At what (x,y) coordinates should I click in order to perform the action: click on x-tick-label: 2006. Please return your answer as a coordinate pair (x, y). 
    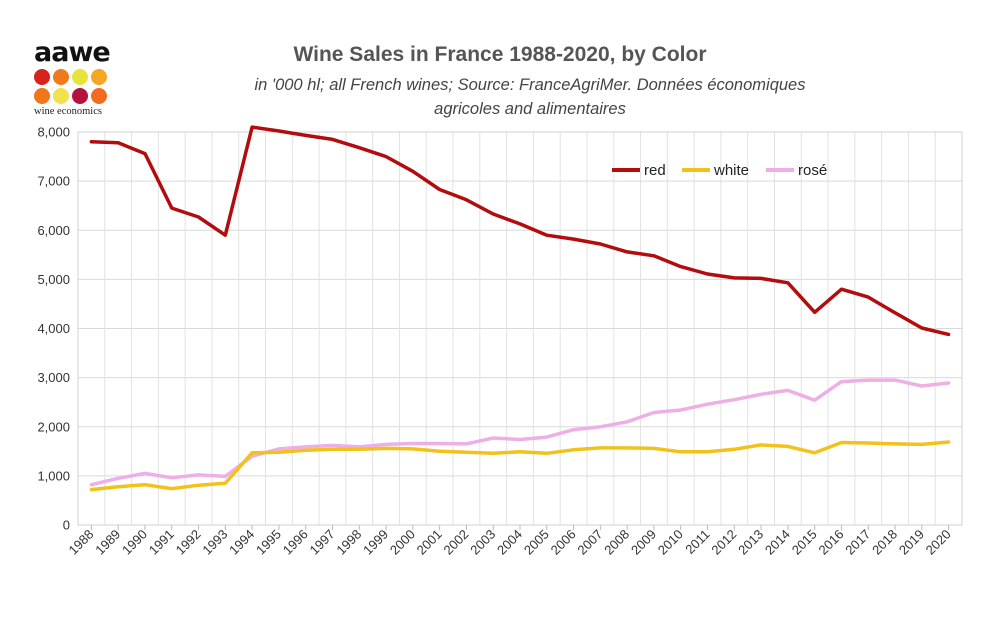
    Looking at the image, I should click on (563, 542).